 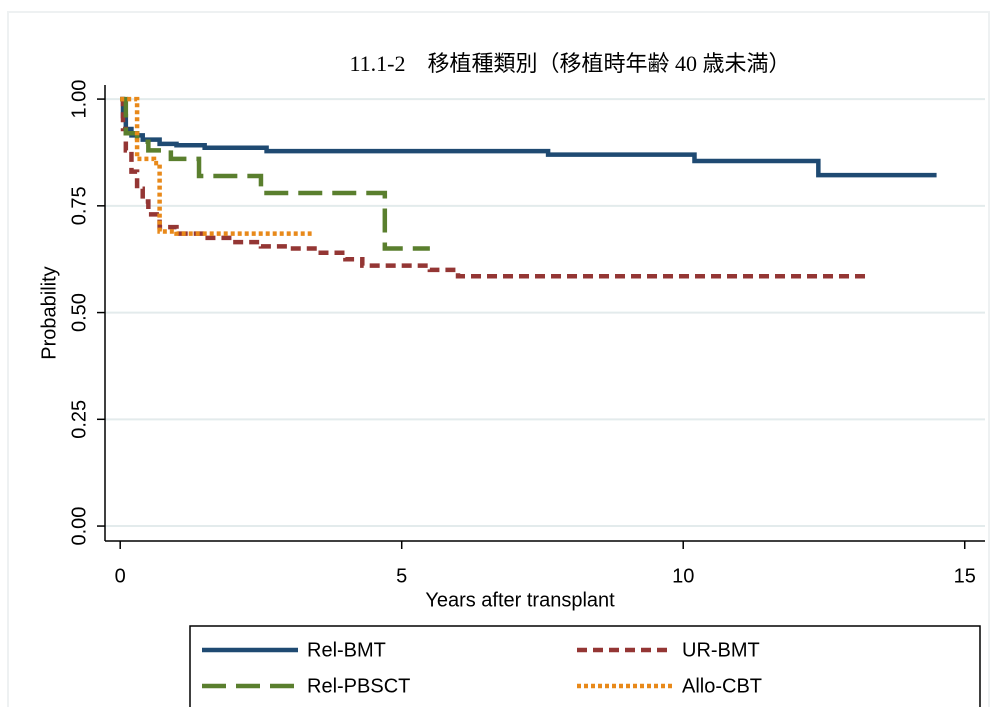 What do you see at coordinates (79, 526) in the screenshot?
I see `y-tick-label: 0.00` at bounding box center [79, 526].